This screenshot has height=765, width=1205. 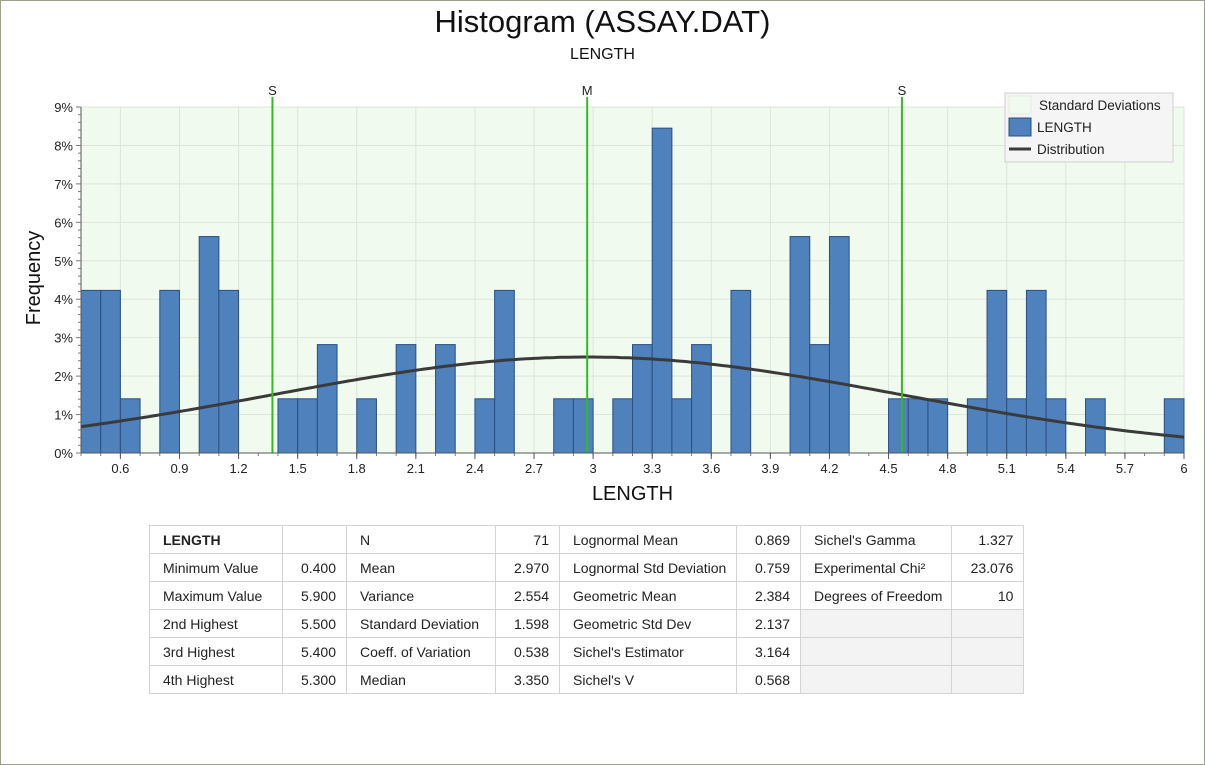 What do you see at coordinates (534, 468) in the screenshot?
I see `x-tick-label: 2.7` at bounding box center [534, 468].